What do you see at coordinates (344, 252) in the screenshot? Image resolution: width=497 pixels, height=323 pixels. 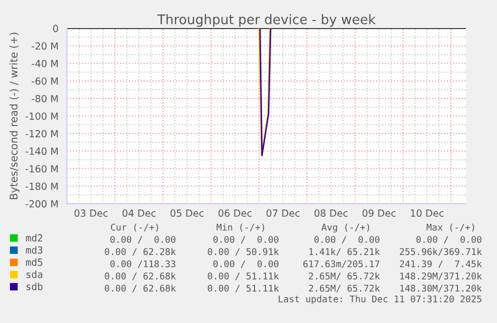 I see `text: 1.41k/ 65.21k` at bounding box center [344, 252].